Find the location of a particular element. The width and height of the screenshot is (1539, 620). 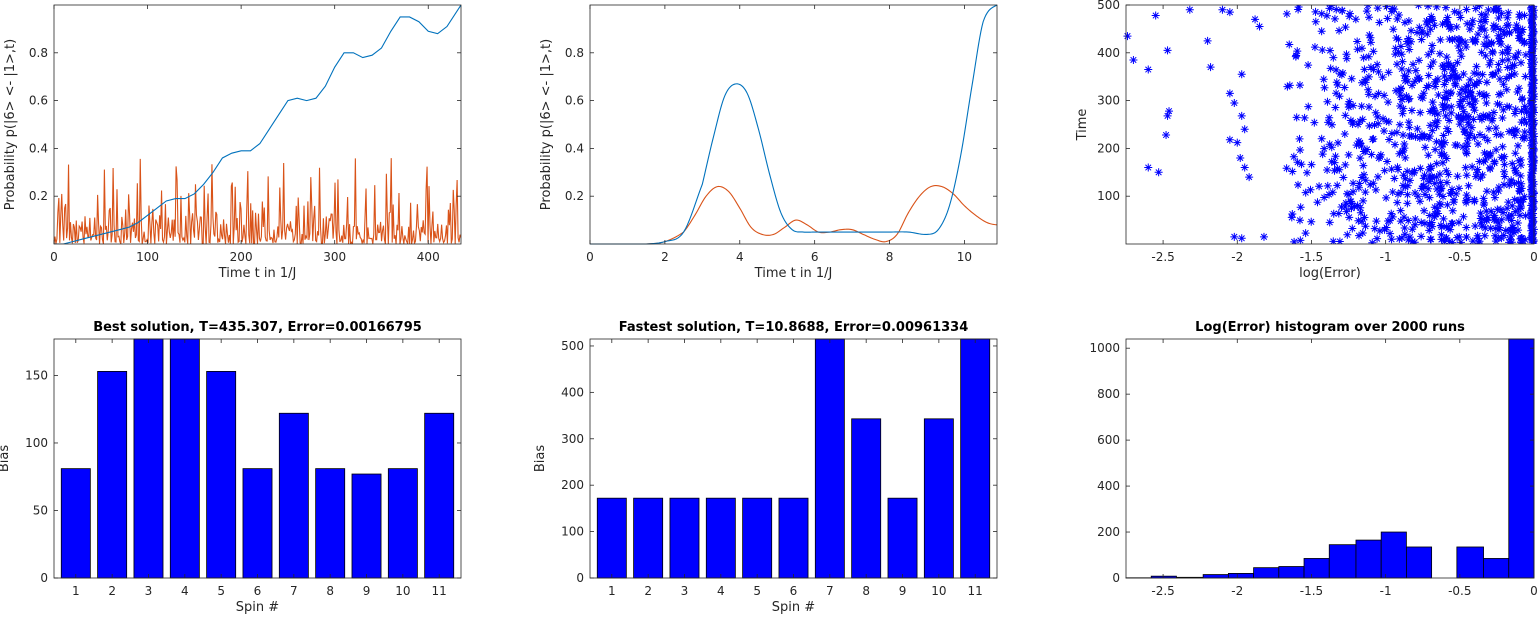

y-tick-label: 400 is located at coordinates (1108, 53).